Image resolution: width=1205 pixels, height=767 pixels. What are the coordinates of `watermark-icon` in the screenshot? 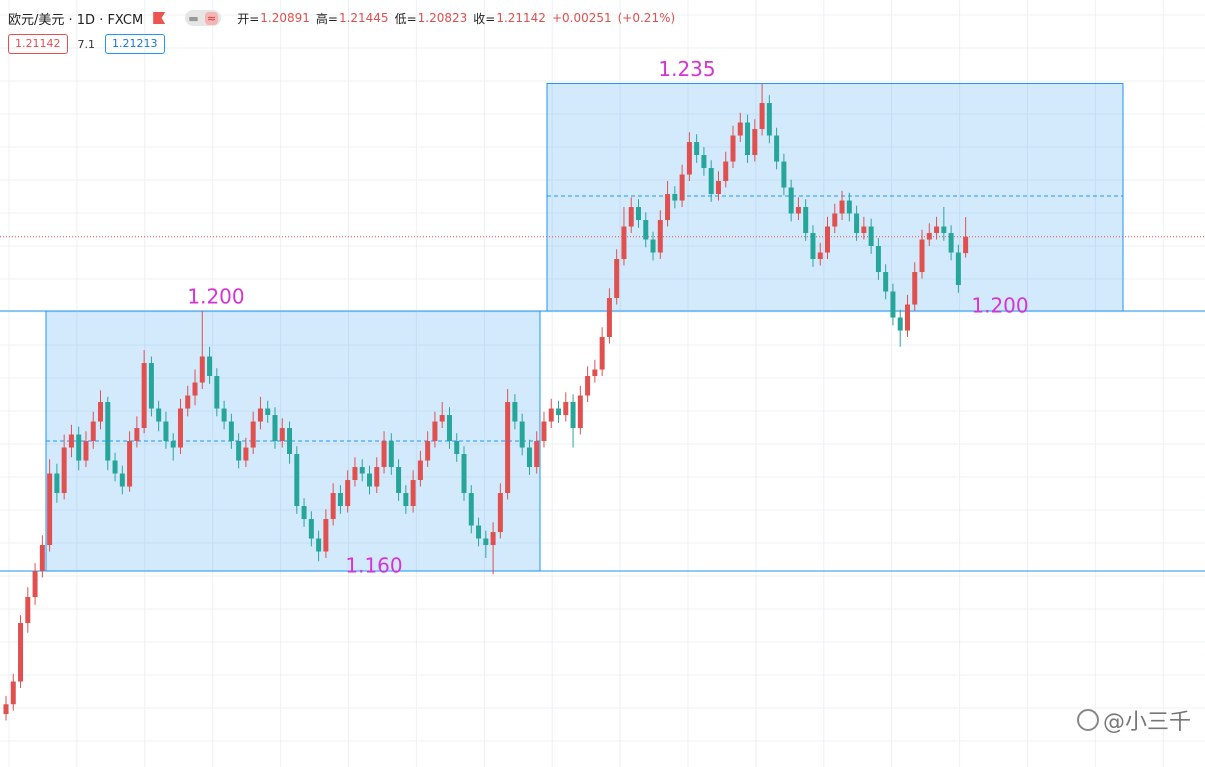 It's located at (1087, 720).